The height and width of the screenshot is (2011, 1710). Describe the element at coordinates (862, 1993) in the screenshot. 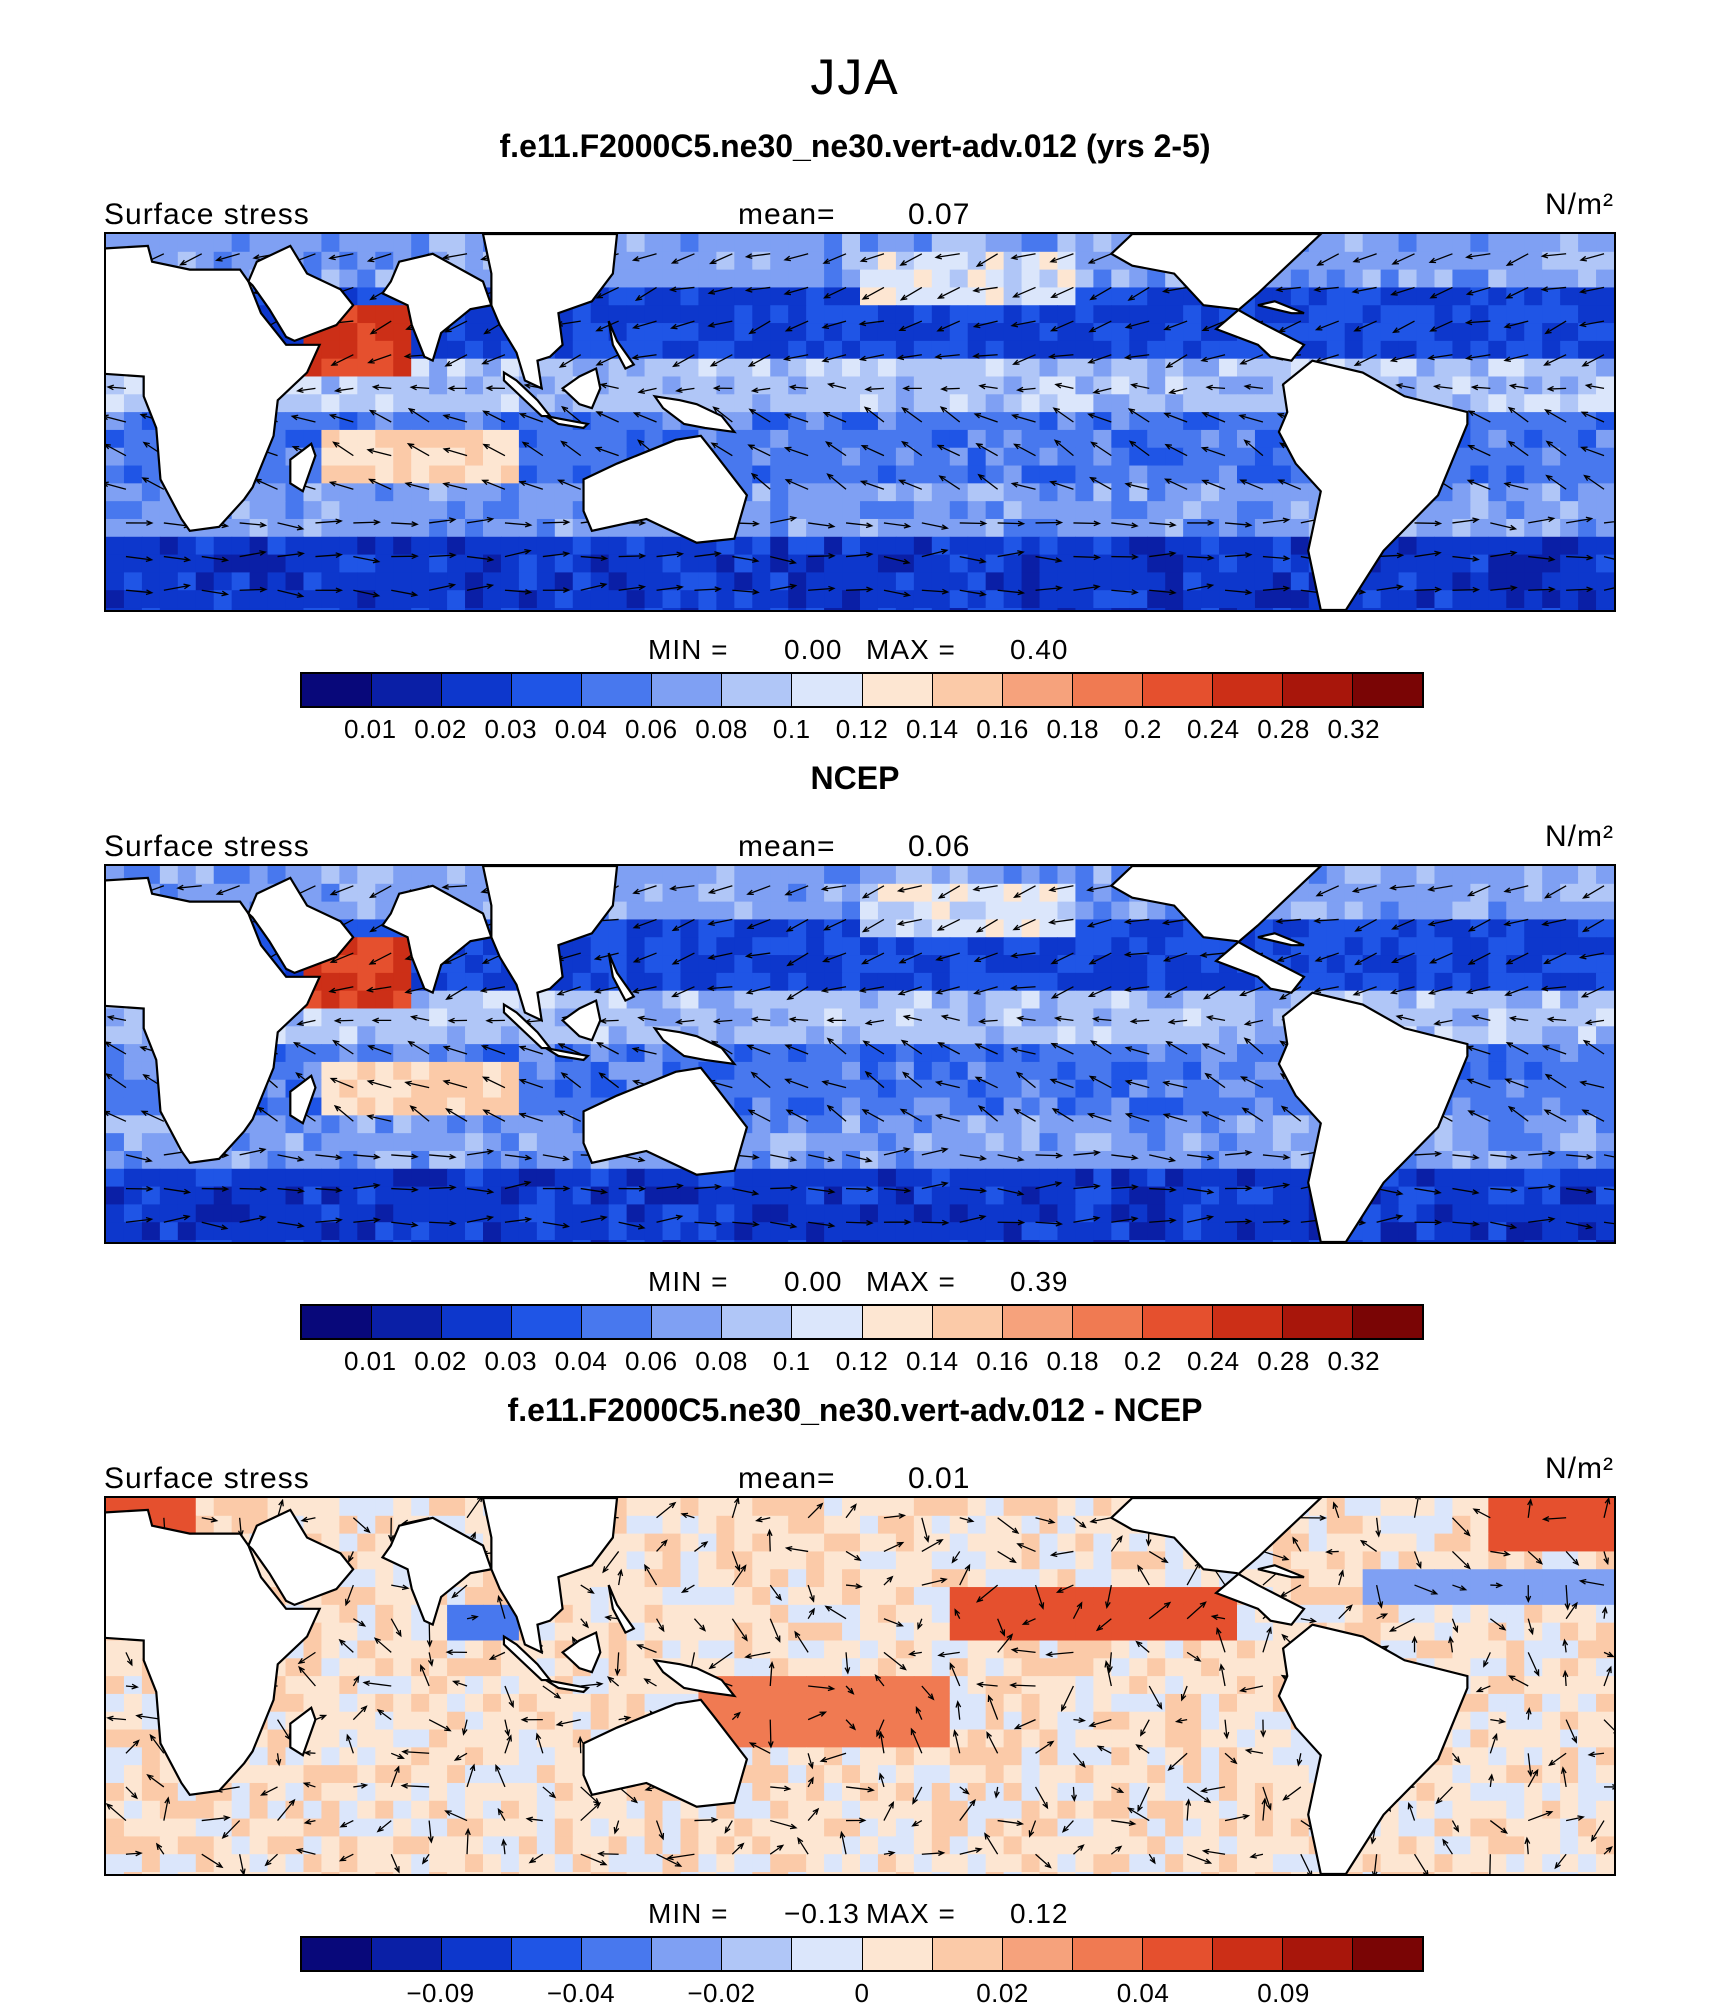

I see `colorbar-tick: 0` at that location.